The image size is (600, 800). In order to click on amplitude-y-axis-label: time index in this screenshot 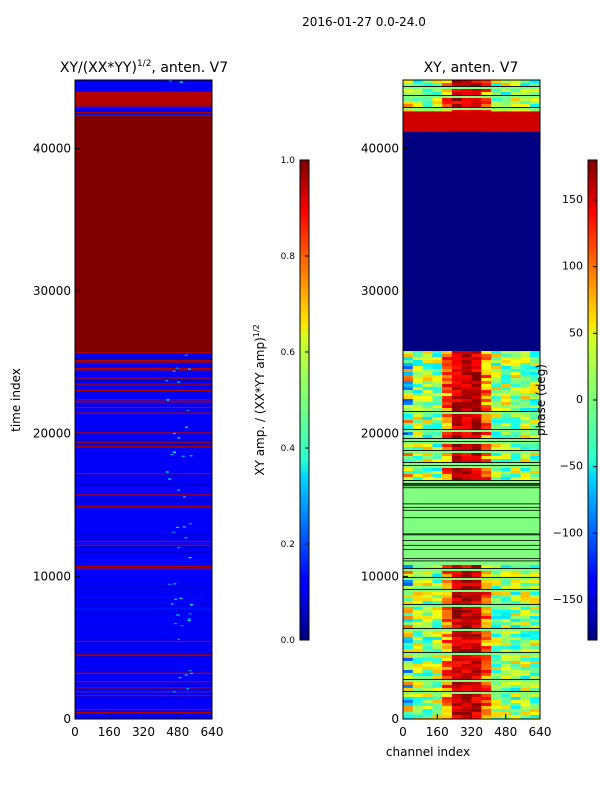, I will do `click(16, 400)`.